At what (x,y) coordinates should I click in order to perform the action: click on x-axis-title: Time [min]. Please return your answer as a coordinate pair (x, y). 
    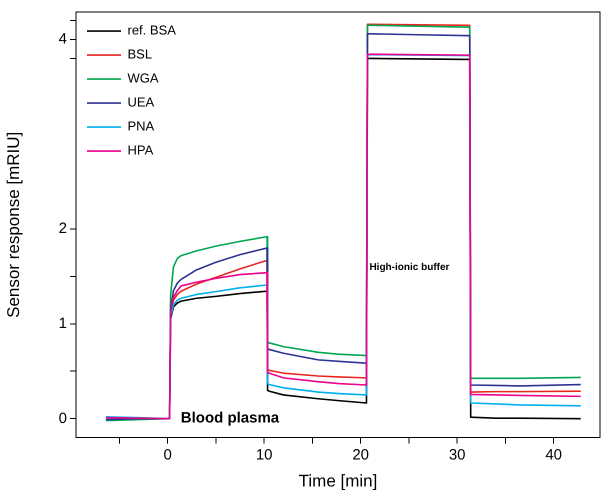
    Looking at the image, I should click on (338, 480).